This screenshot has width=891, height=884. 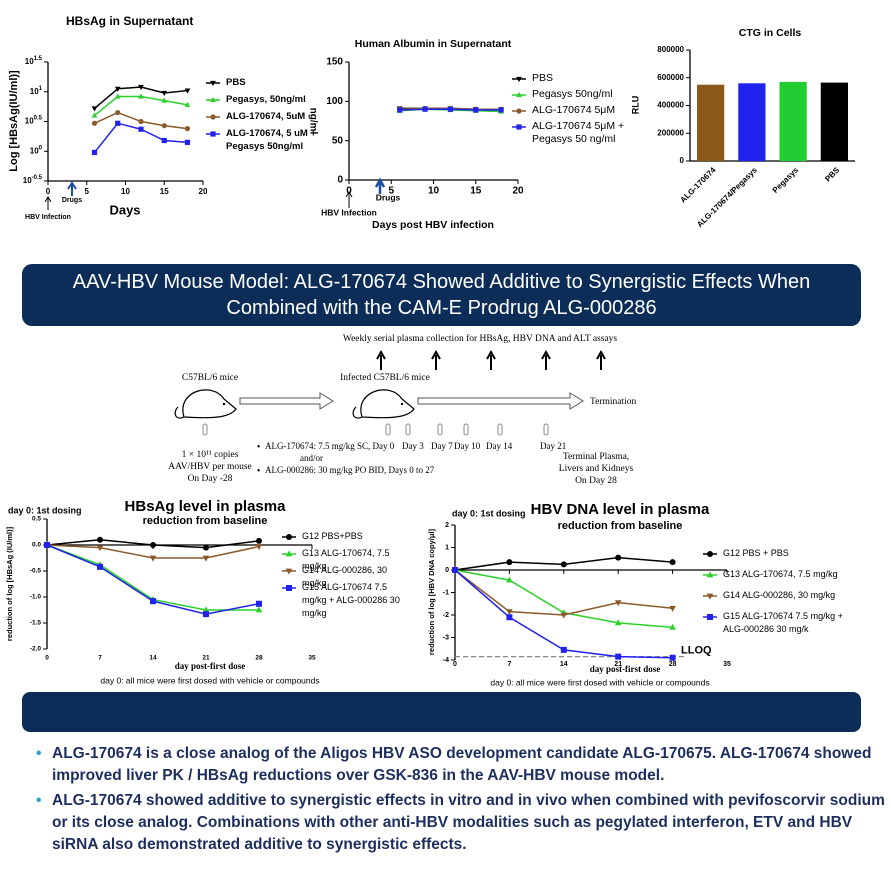 I want to click on mouse-icon, so click(x=383, y=404).